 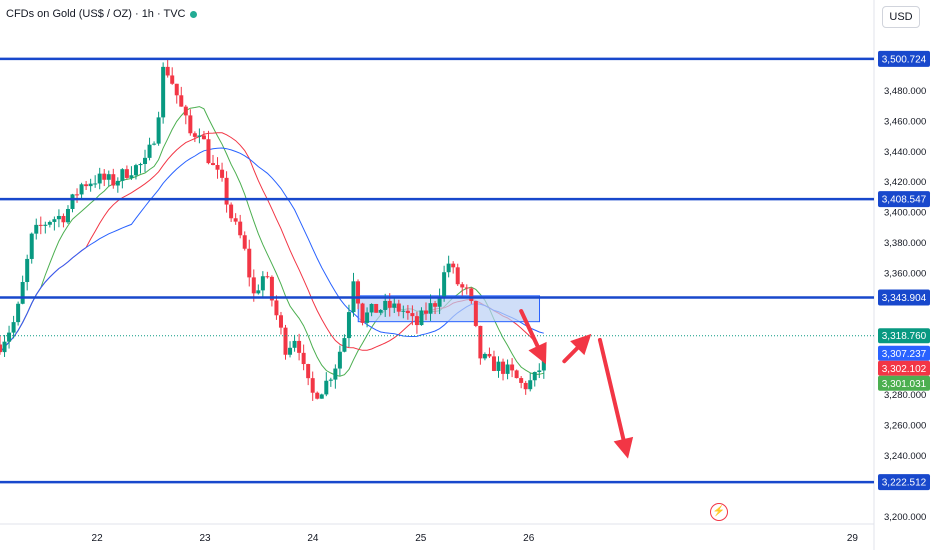 I want to click on time-tick-label: 23, so click(x=205, y=538).